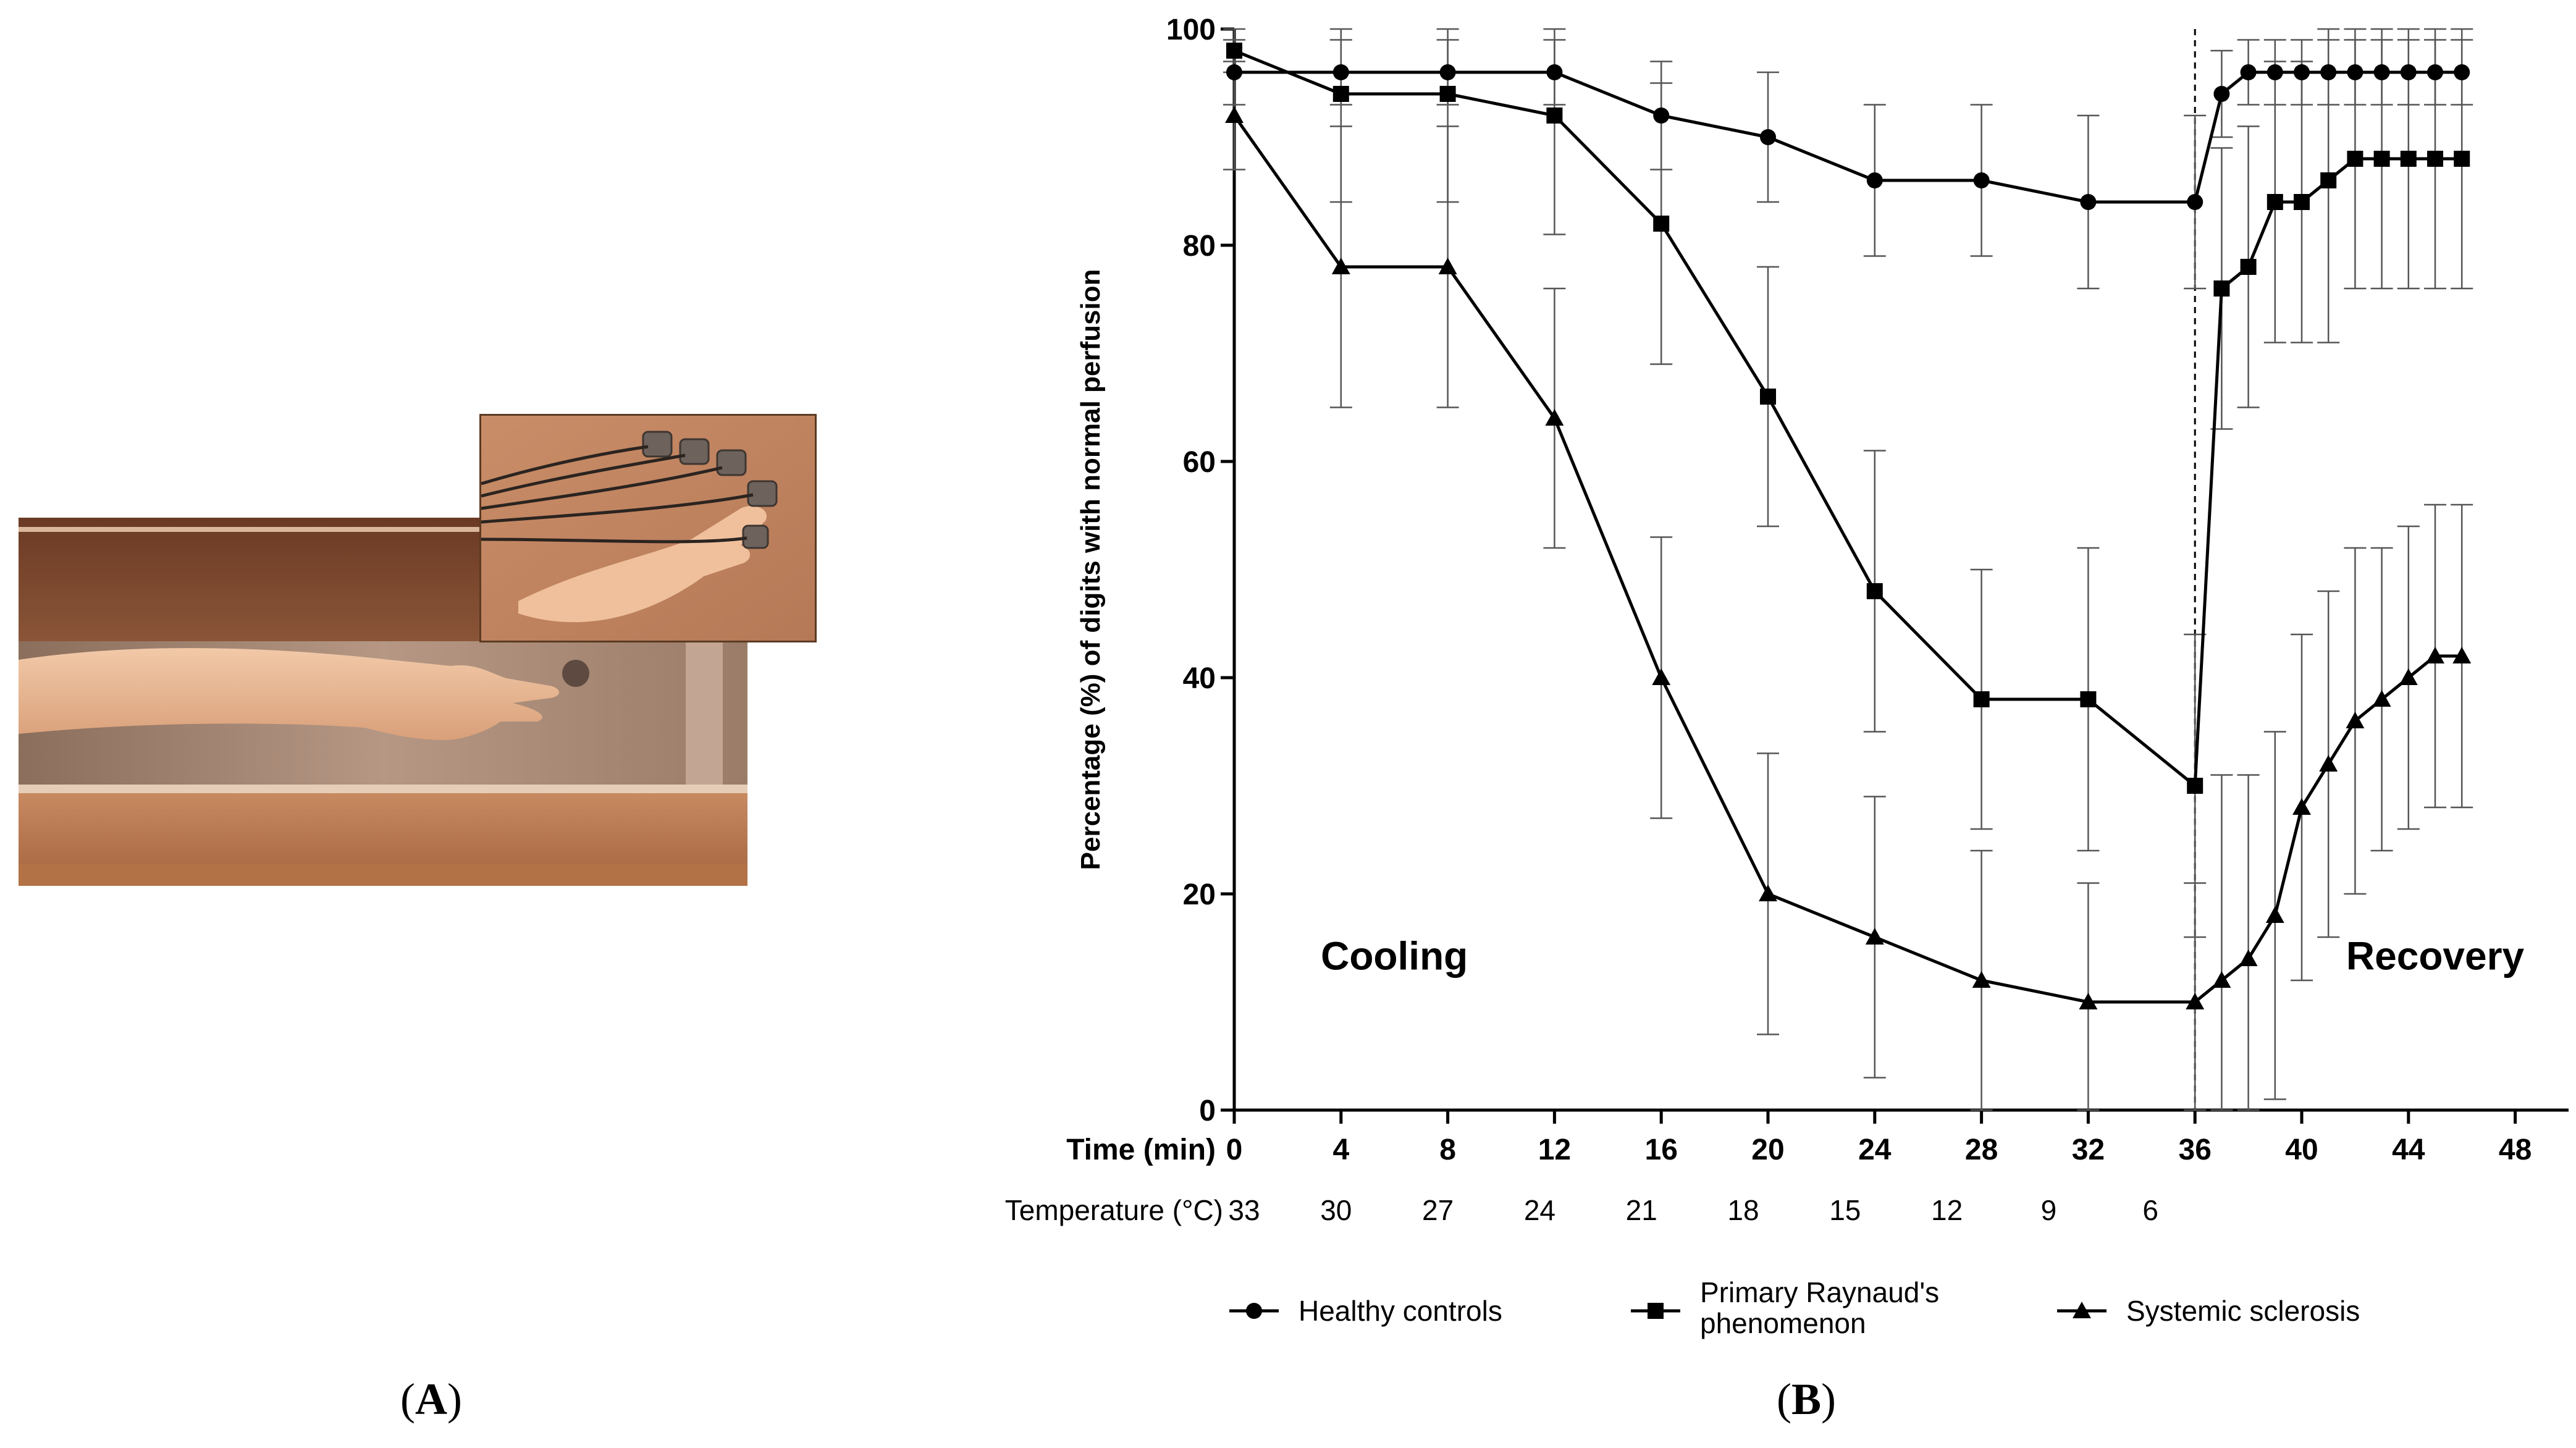  What do you see at coordinates (1199, 462) in the screenshot?
I see `y-tick-label: 60` at bounding box center [1199, 462].